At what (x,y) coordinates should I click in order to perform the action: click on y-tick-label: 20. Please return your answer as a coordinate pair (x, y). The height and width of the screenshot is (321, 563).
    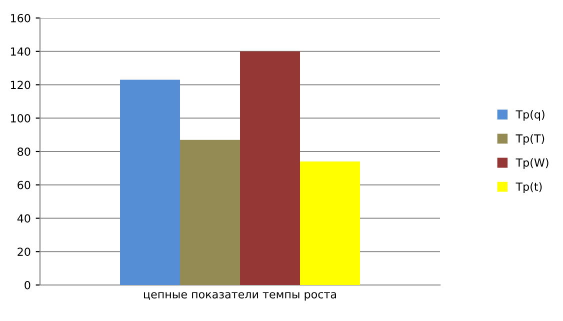
    Looking at the image, I should click on (24, 252).